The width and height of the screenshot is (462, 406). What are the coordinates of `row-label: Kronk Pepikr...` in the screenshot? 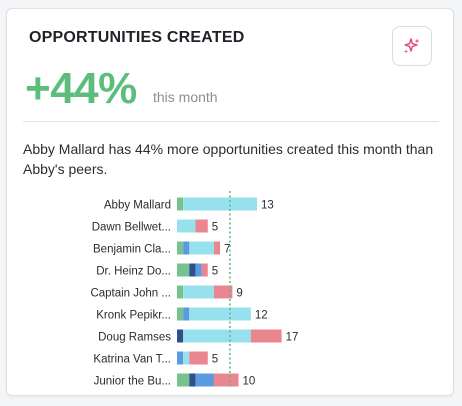 It's located at (133, 316).